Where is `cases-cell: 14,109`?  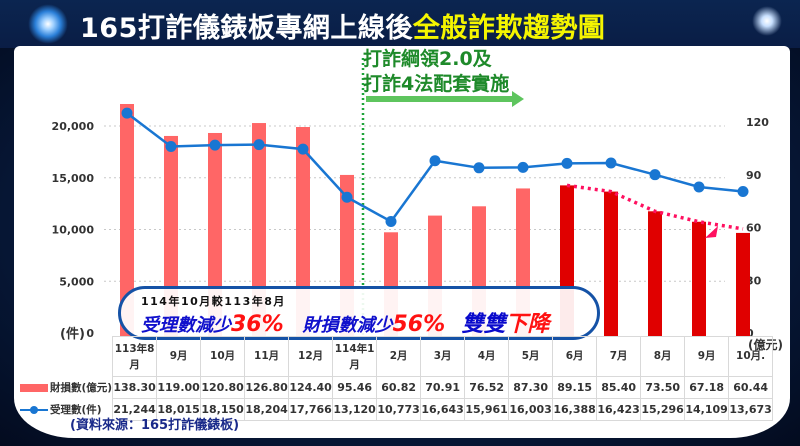 cases-cell: 14,109 is located at coordinates (707, 409).